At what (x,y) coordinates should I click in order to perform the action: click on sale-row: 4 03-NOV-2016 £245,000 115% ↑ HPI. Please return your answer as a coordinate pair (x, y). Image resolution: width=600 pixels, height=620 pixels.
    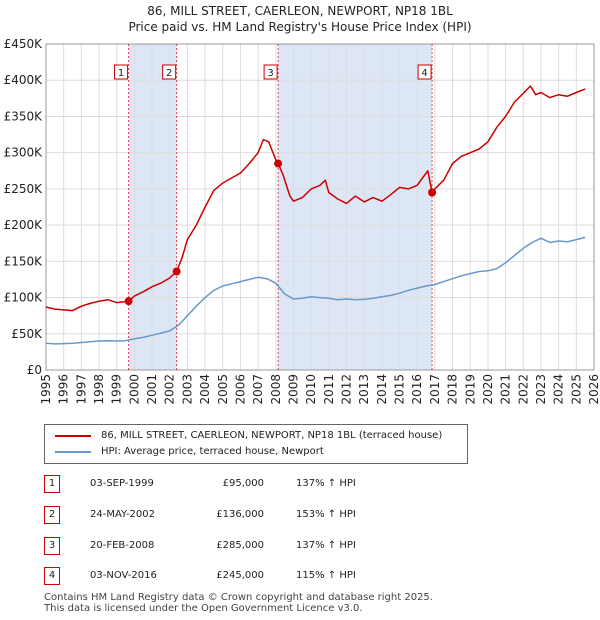
    Looking at the image, I should click on (244, 576).